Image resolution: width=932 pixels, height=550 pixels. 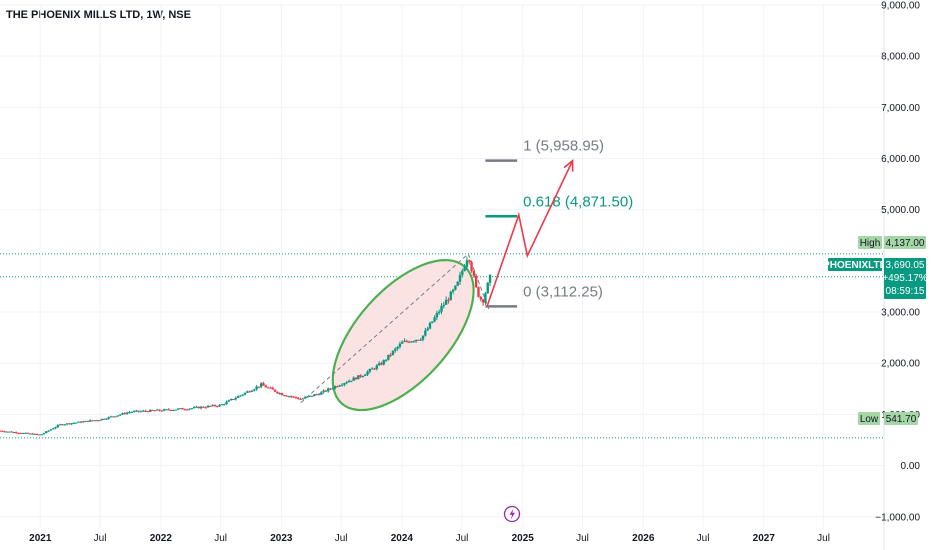 I want to click on chart-title: THE PHOENIX MILLS LTD, 1W, NSE, so click(x=98, y=15).